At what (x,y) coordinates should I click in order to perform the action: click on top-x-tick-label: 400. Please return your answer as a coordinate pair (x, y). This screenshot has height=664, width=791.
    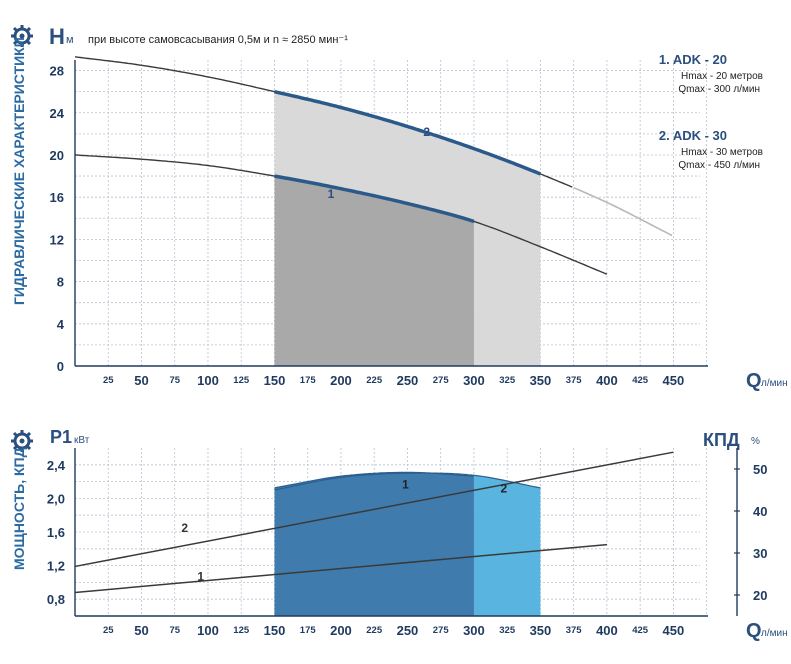
    Looking at the image, I should click on (607, 380).